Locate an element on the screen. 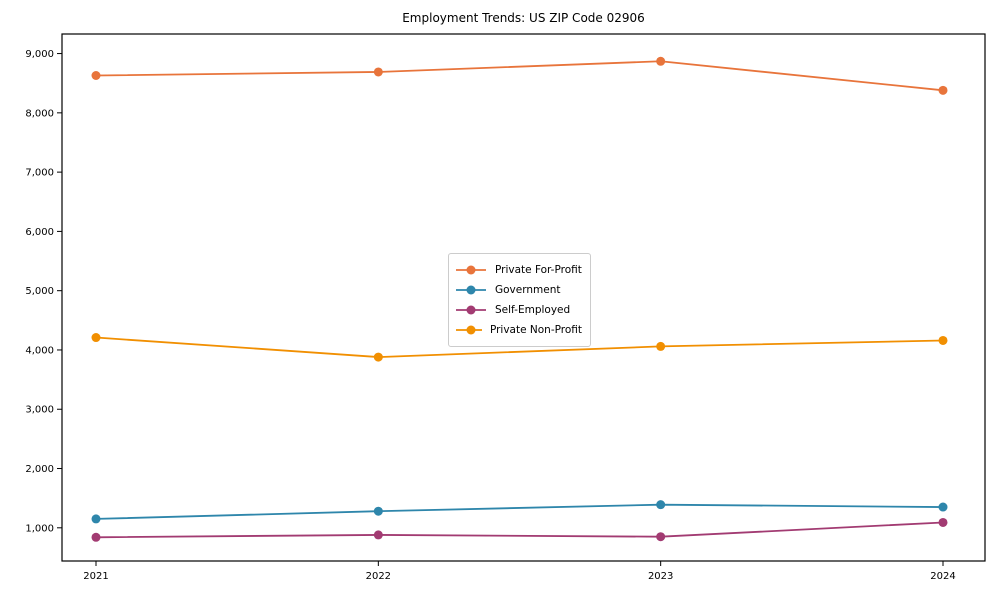 The width and height of the screenshot is (1000, 600). y-axis-tick-label: 2,000 is located at coordinates (39, 469).